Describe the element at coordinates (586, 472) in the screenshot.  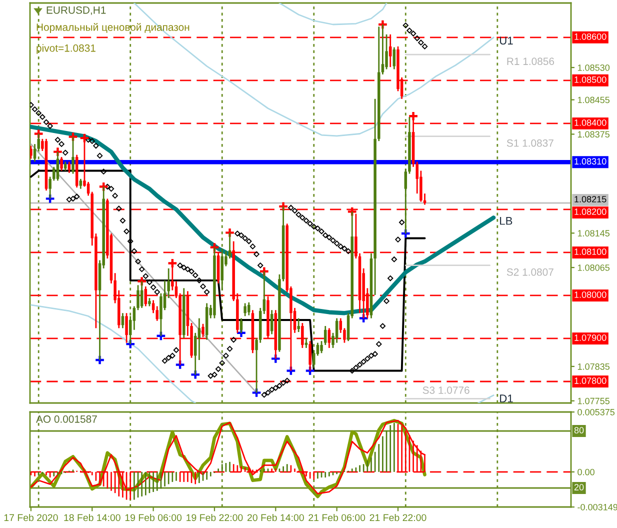
I see `y-tick-label: 0.00` at that location.